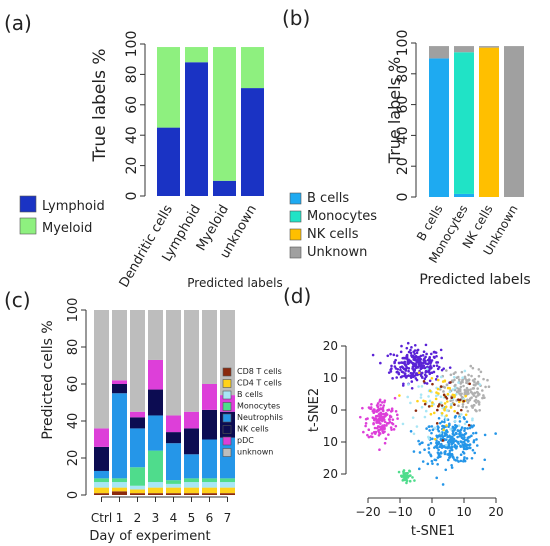  I want to click on bar-segment-monocytes, so click(227, 480).